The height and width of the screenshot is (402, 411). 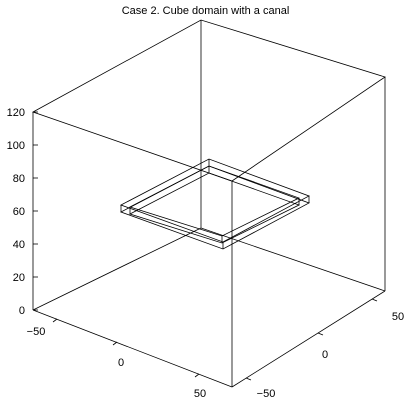 What do you see at coordinates (16, 146) in the screenshot?
I see `z-tick-label: 100` at bounding box center [16, 146].